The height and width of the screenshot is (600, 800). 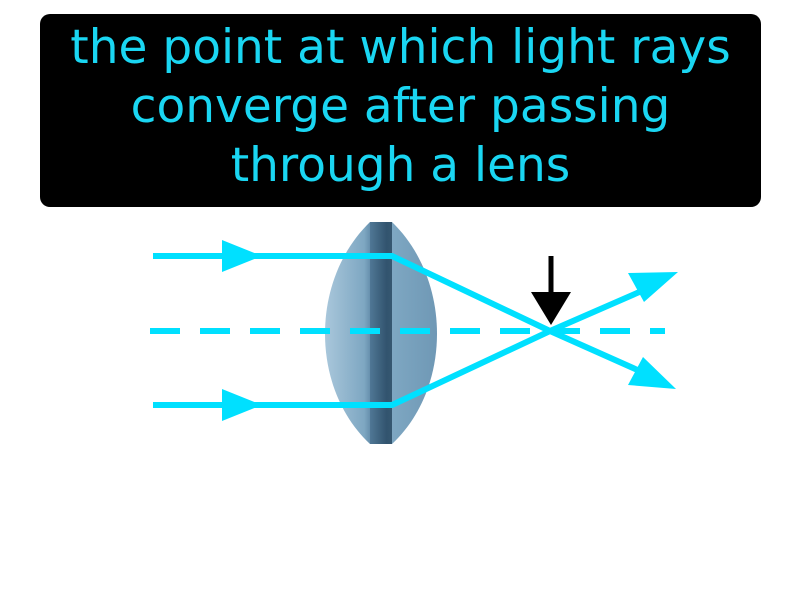 What do you see at coordinates (551, 308) in the screenshot?
I see `down-arrow-icon` at bounding box center [551, 308].